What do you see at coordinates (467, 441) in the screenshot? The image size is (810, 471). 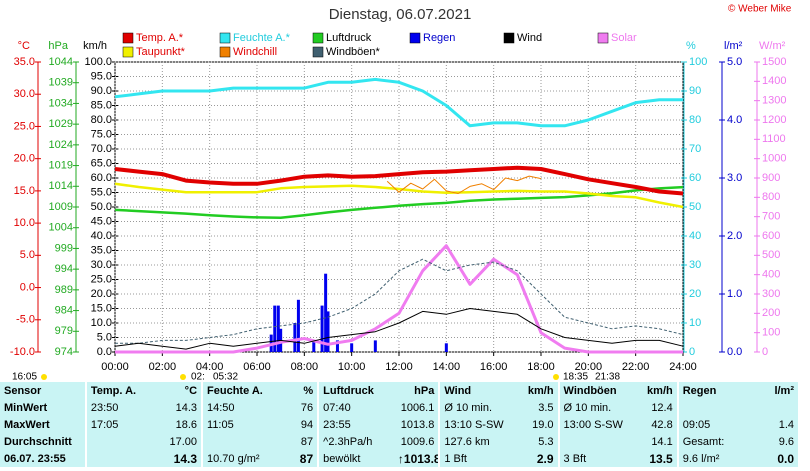 I see `table-cell: 127.6 km` at bounding box center [467, 441].